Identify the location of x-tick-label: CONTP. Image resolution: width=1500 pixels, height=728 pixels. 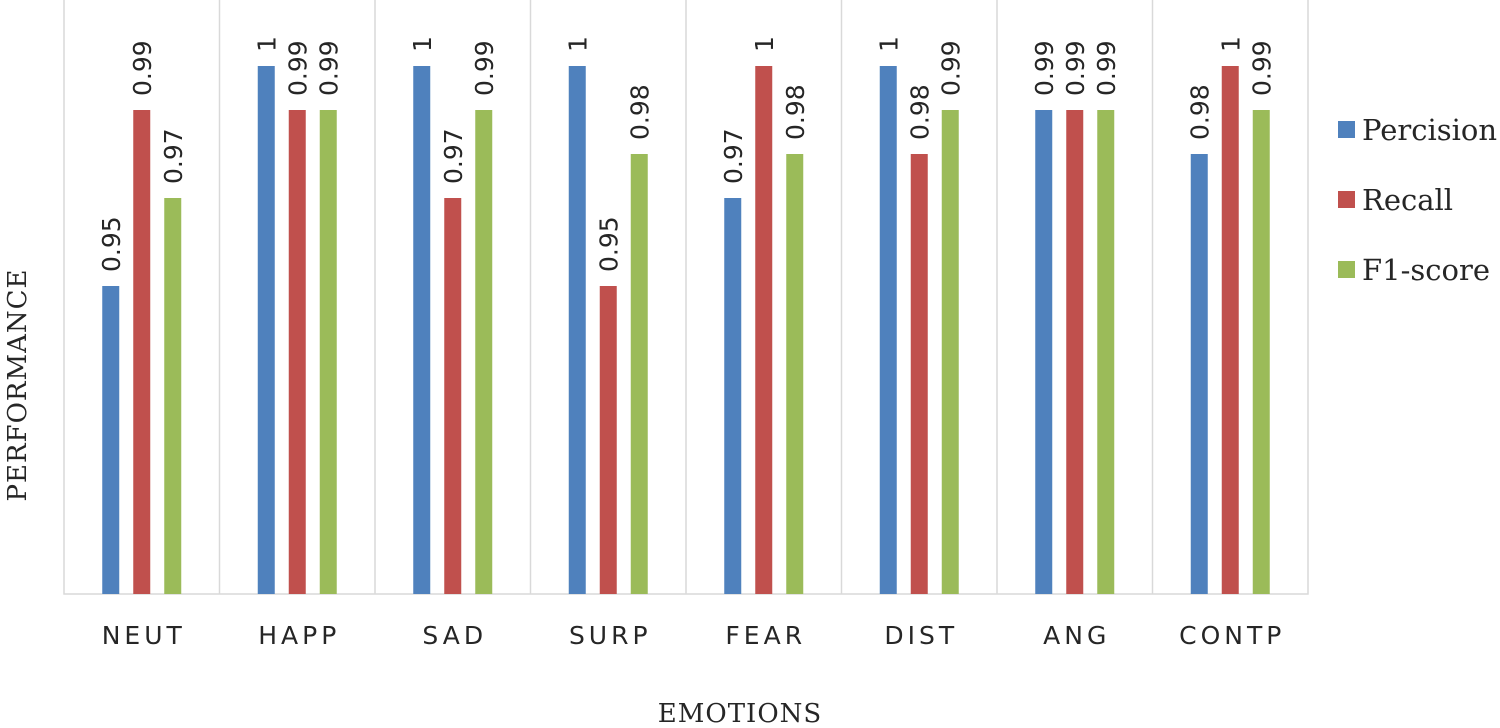
(1232, 635).